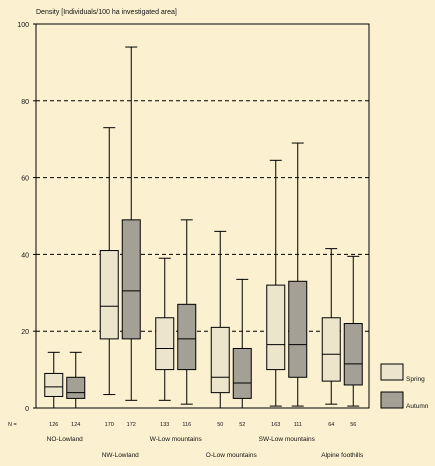  Describe the element at coordinates (53, 425) in the screenshot. I see `n-count: 126` at that location.